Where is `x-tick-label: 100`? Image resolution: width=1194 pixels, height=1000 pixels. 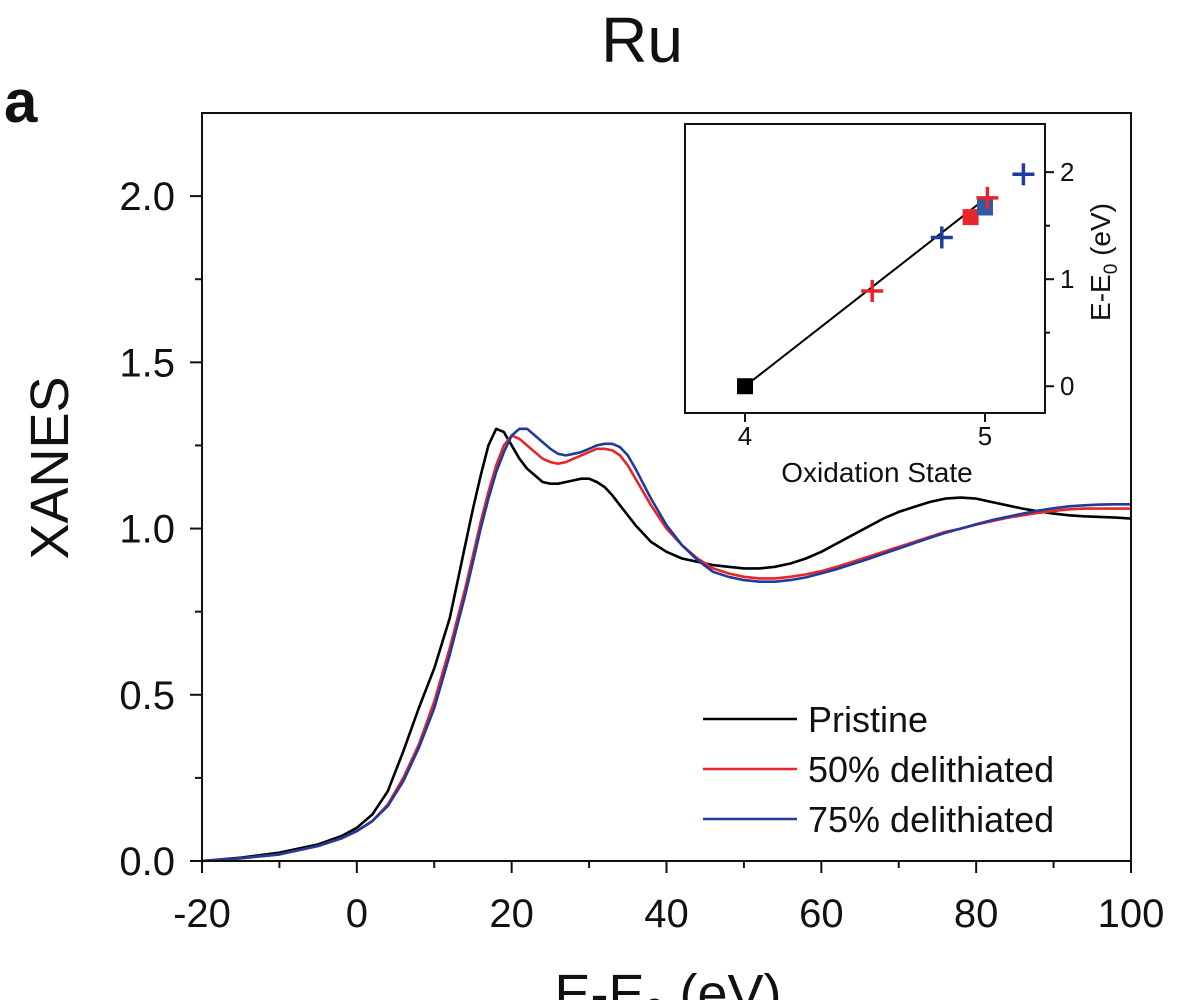 x-tick-label: 100 is located at coordinates (1131, 914).